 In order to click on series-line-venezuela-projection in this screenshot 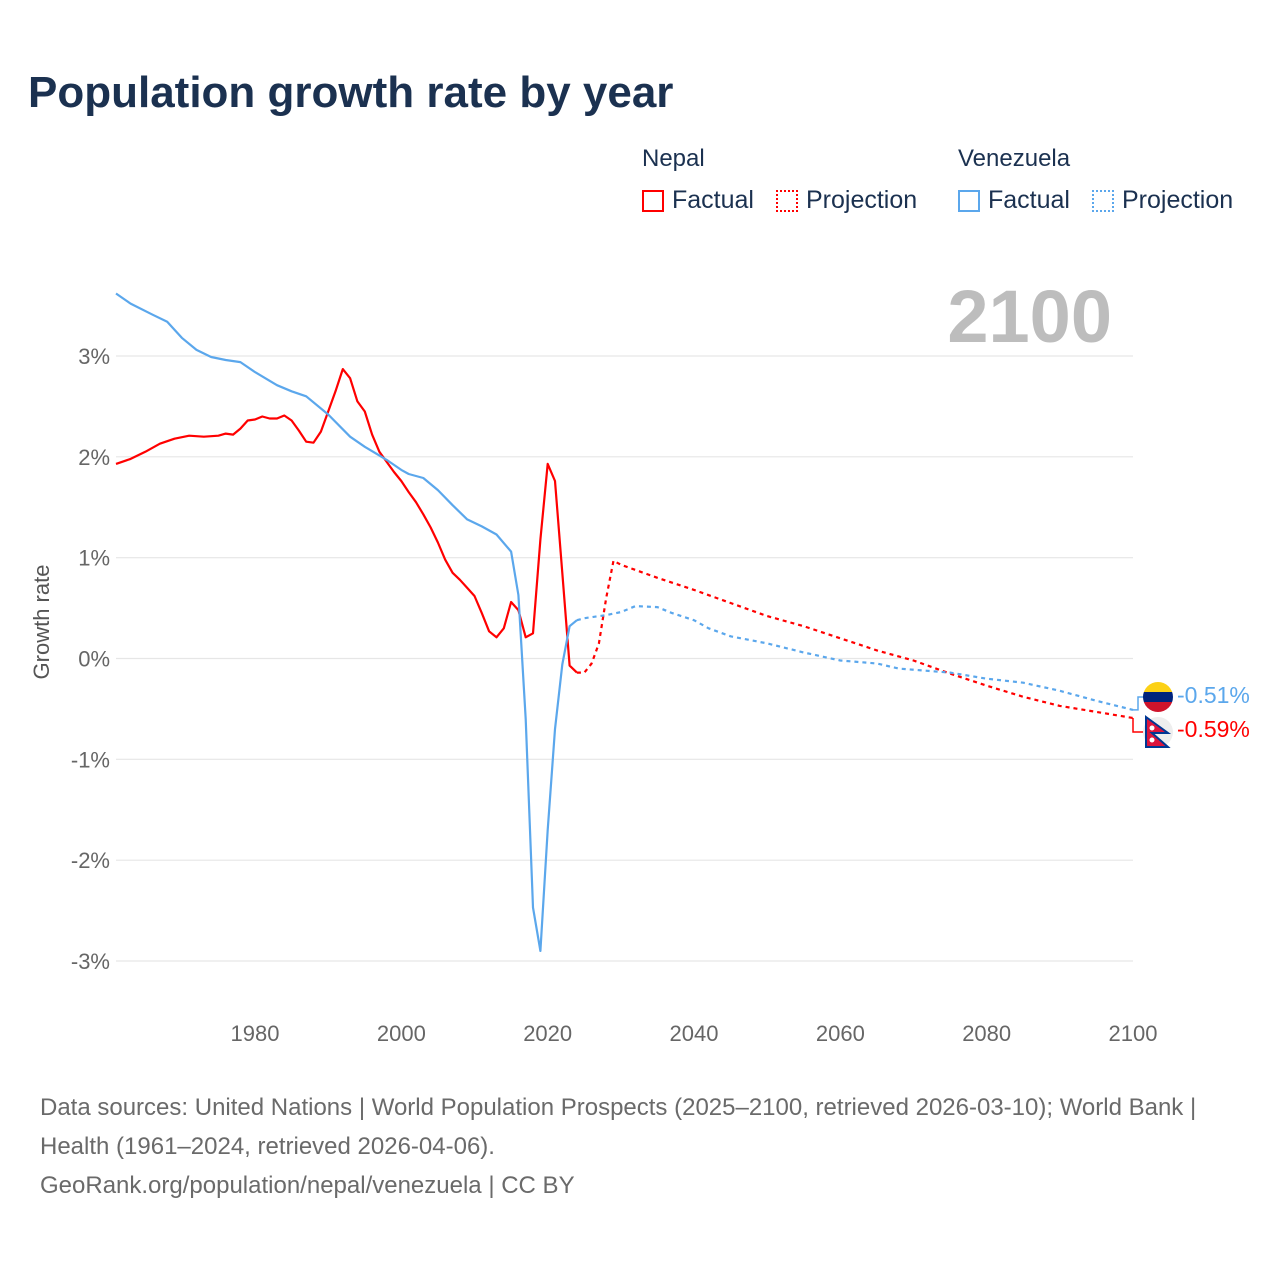, I will do `click(855, 658)`.